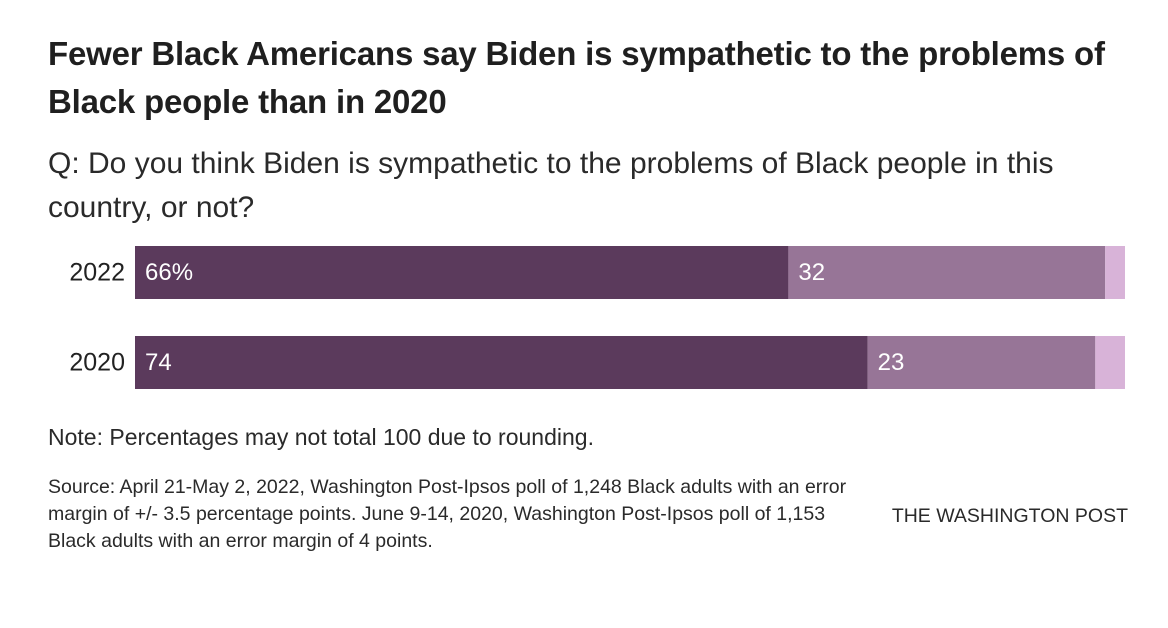  Describe the element at coordinates (97, 273) in the screenshot. I see `category-label-2022: 2022` at that location.